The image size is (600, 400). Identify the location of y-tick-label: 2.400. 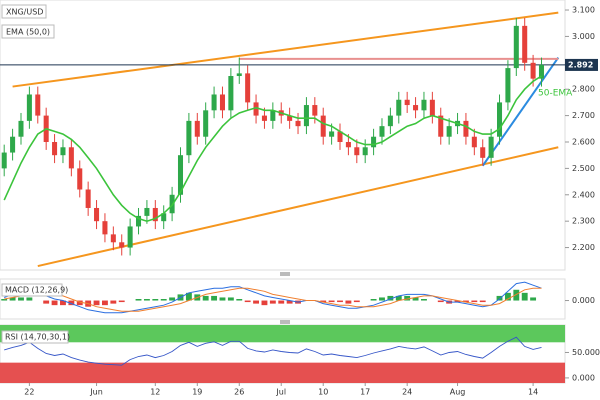
(583, 194).